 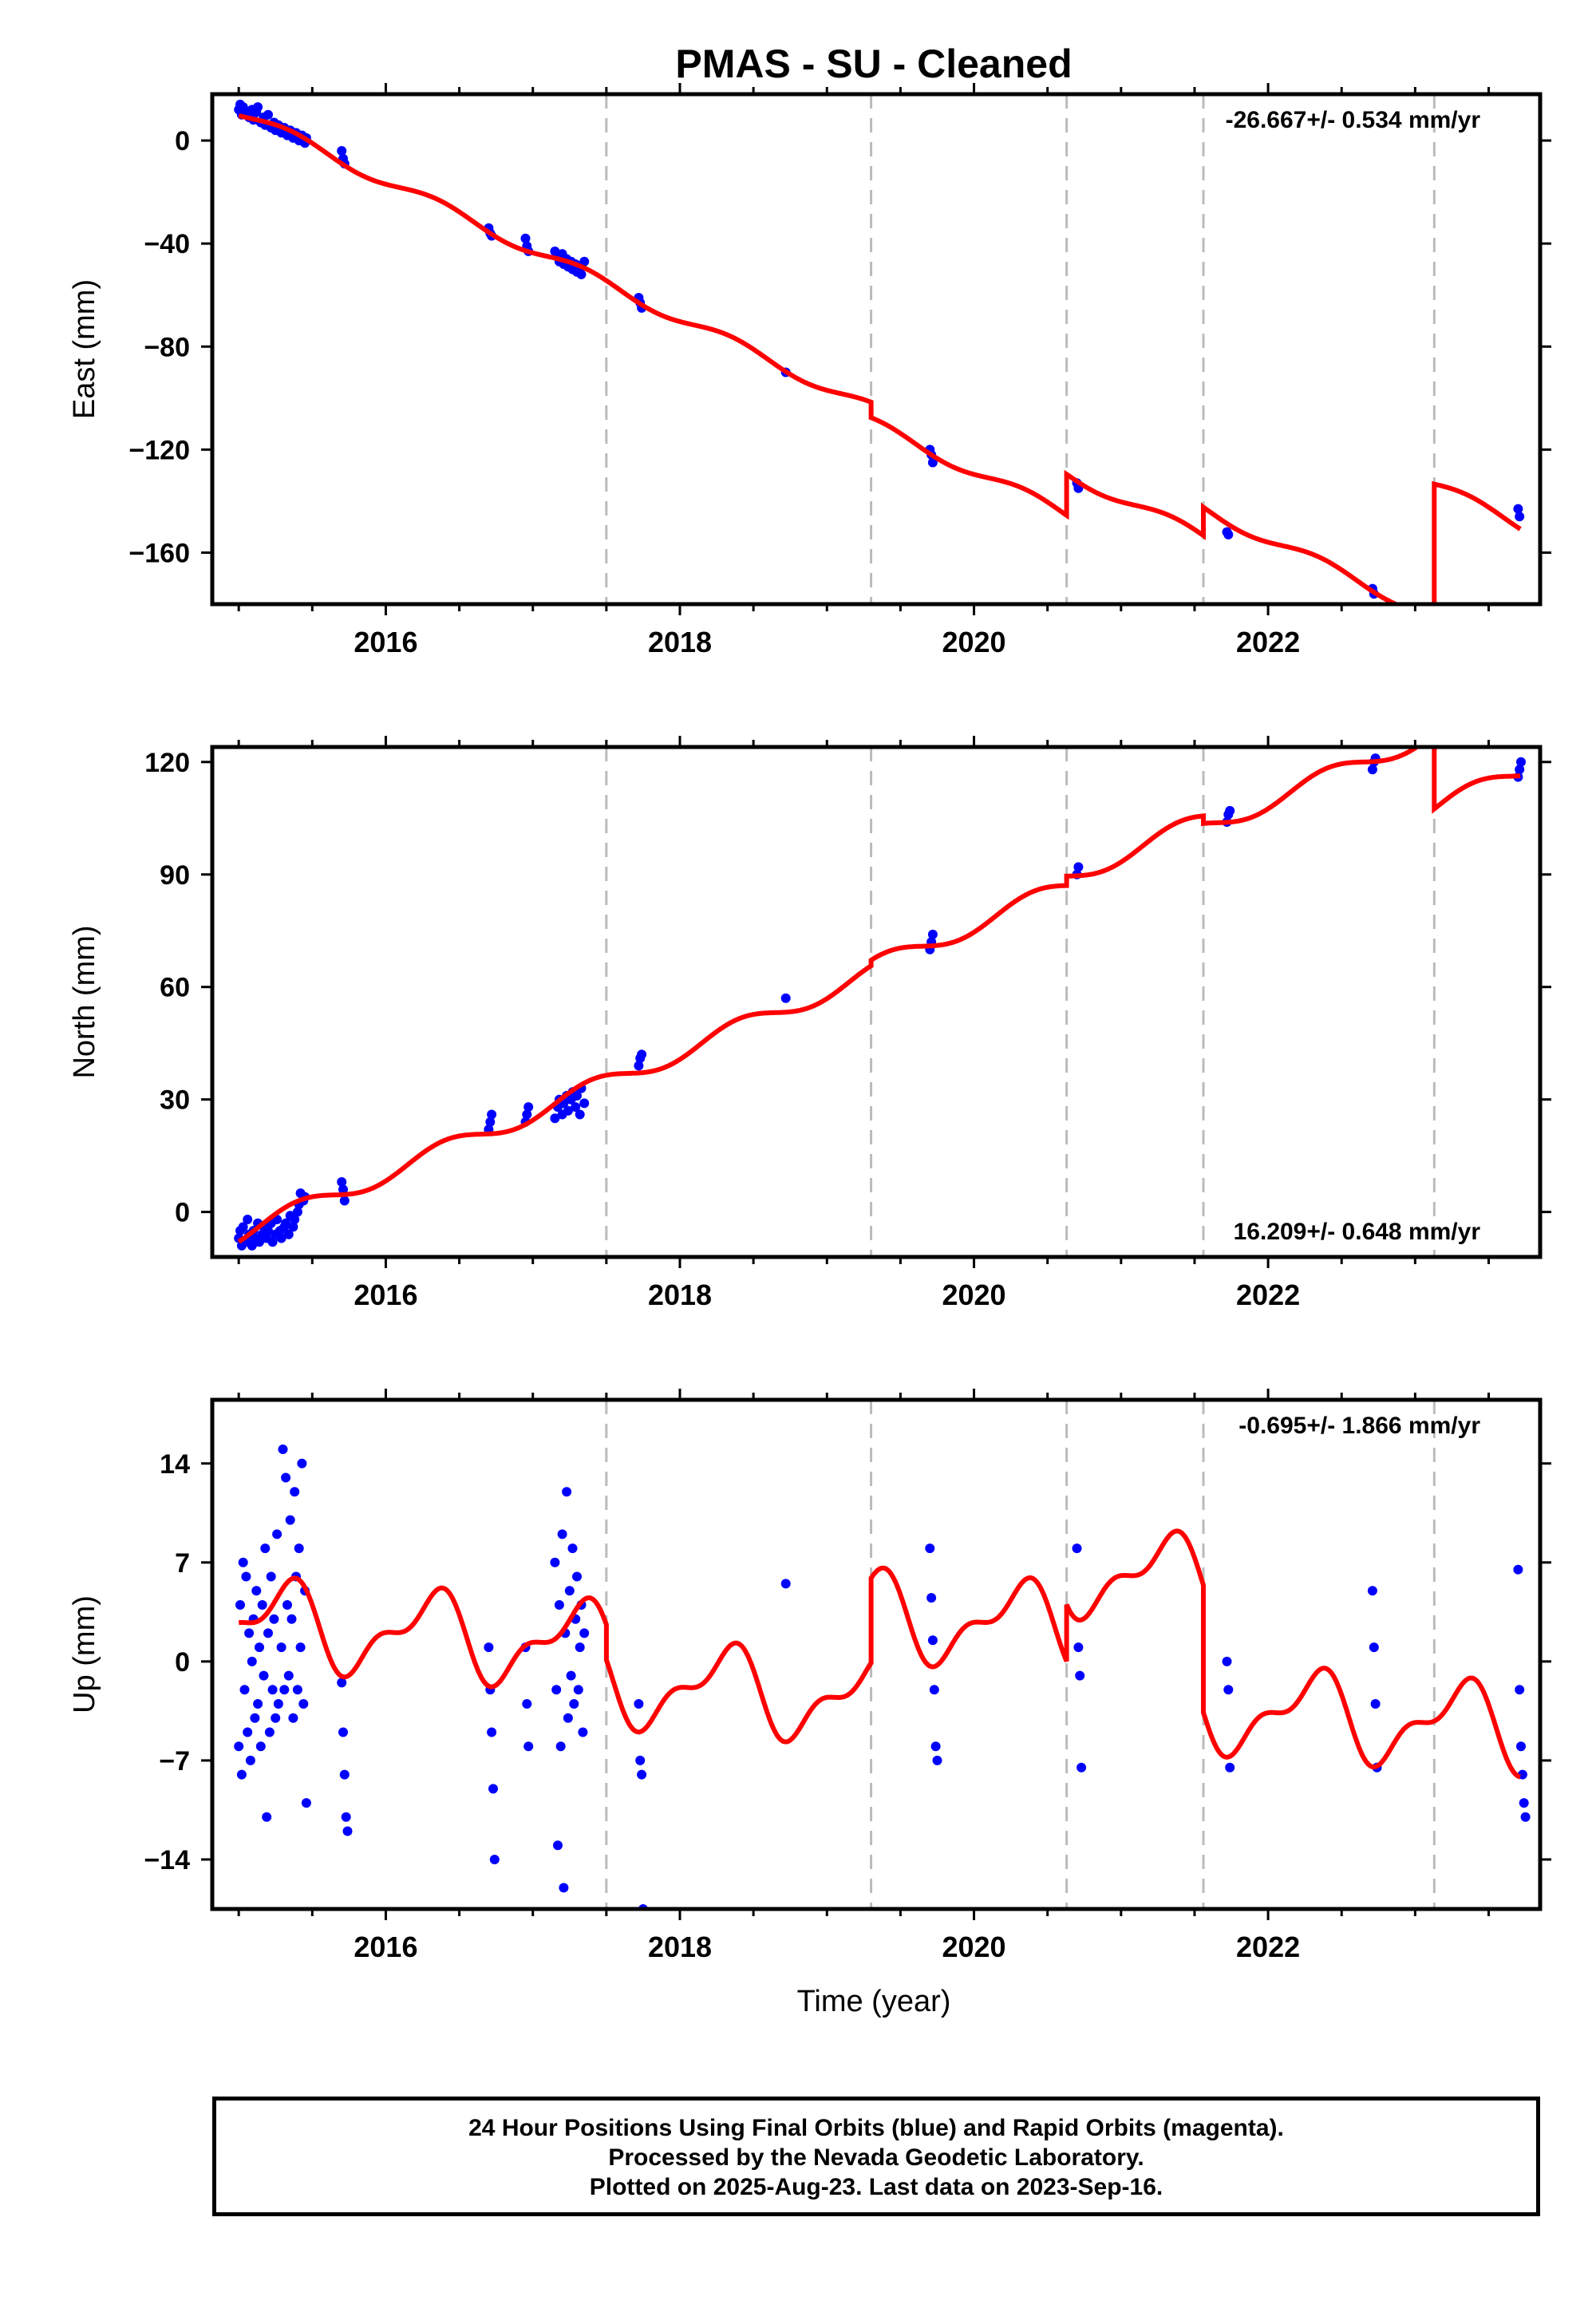 I want to click on y-tick-label: −7, so click(x=174, y=1761).